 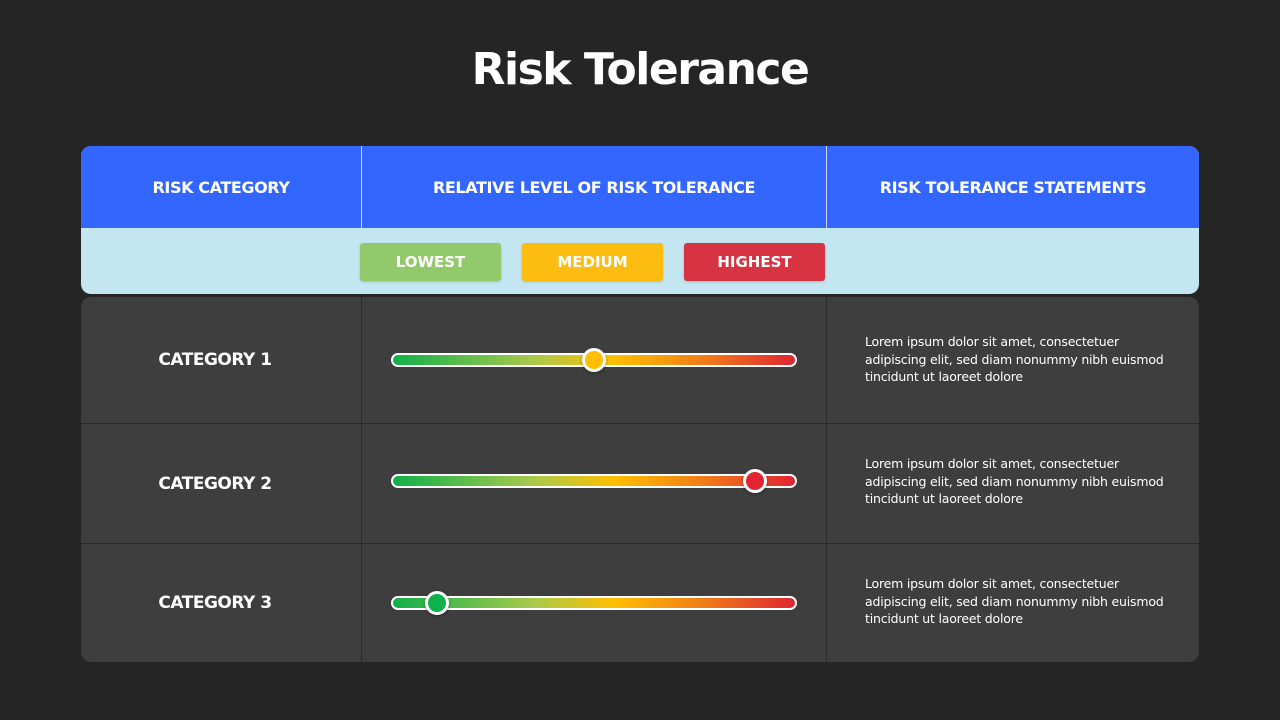 I want to click on legend-highest: HIGHEST, so click(x=754, y=262).